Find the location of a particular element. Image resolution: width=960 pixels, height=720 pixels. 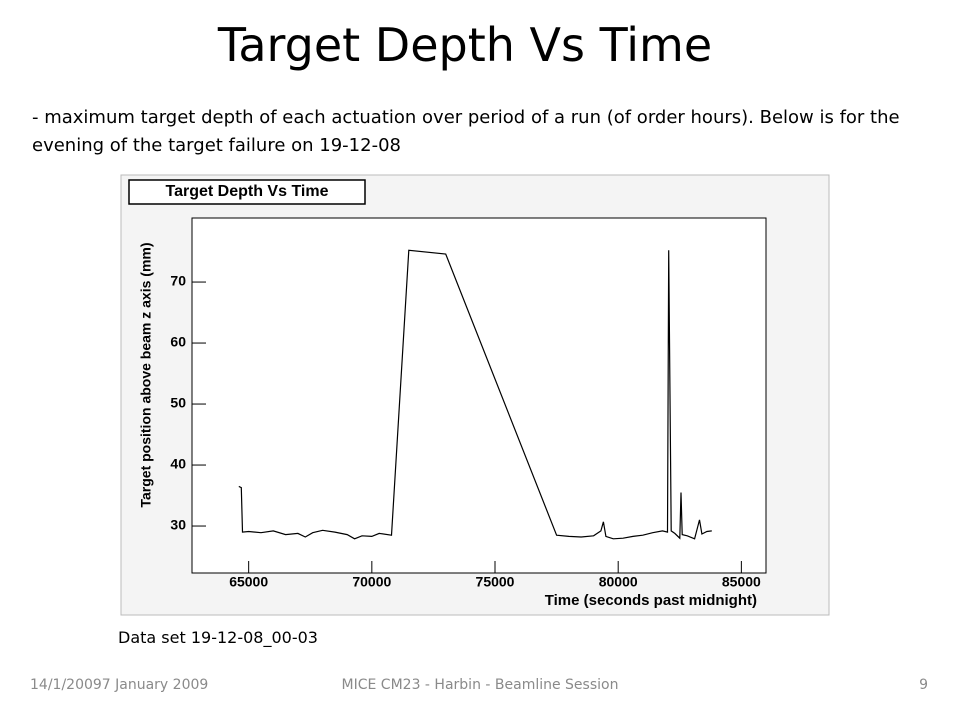

y-tick-label: 40 is located at coordinates (178, 464).